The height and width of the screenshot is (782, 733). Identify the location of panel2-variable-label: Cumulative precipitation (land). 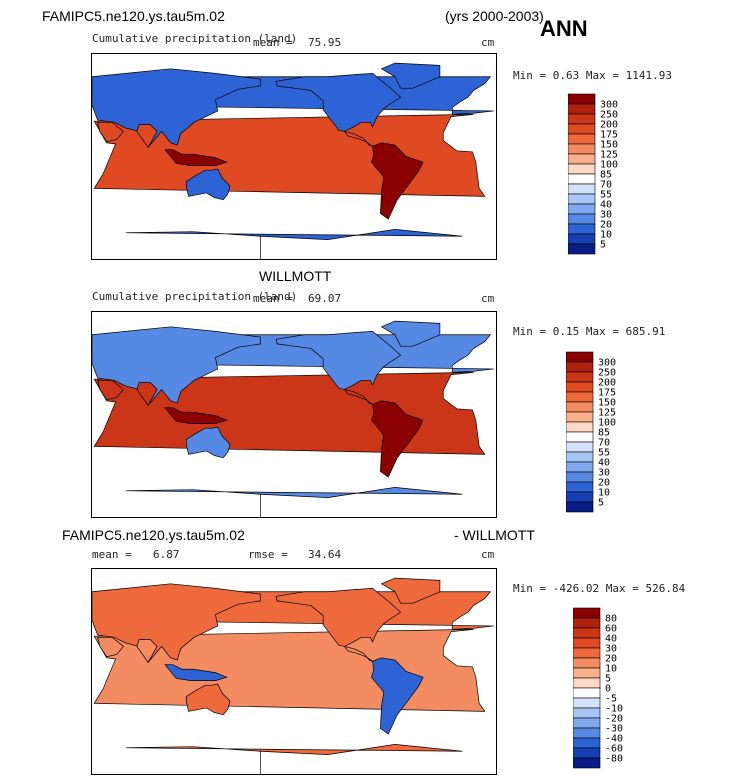
(195, 296).